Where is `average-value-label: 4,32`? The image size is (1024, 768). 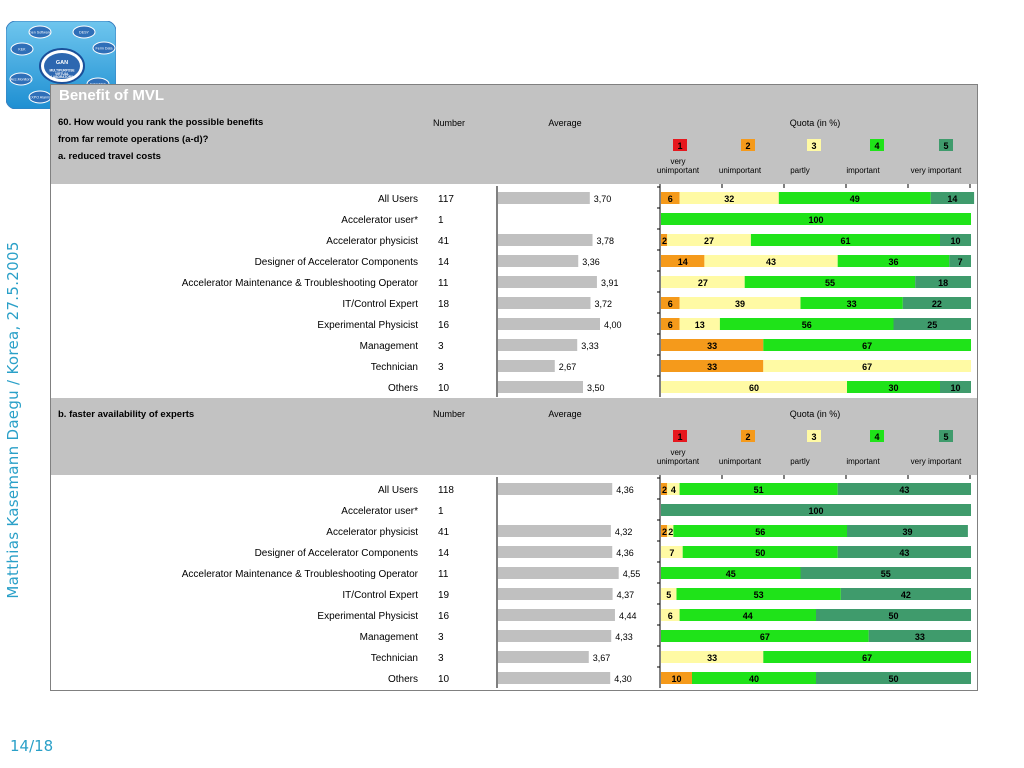
average-value-label: 4,32 is located at coordinates (624, 532).